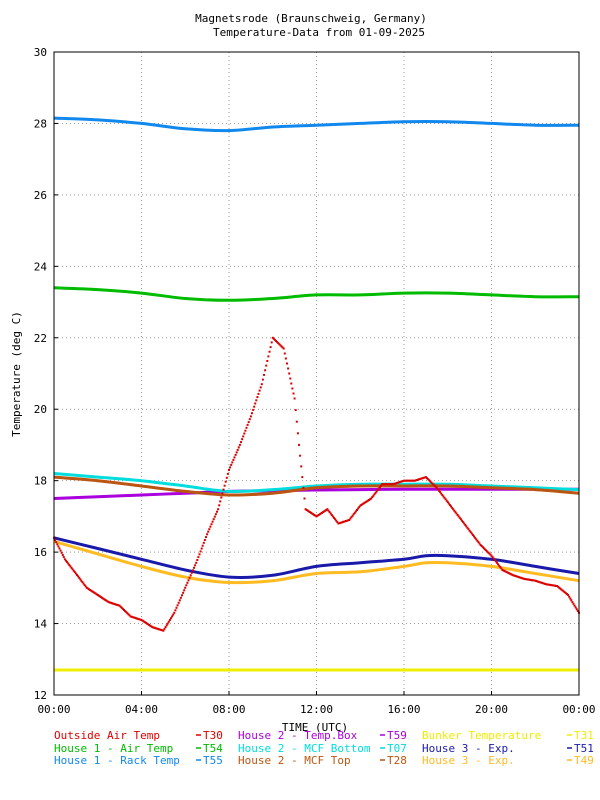 The image size is (600, 800). Describe the element at coordinates (481, 735) in the screenshot. I see `legend-label: Bunker Temperature` at that location.